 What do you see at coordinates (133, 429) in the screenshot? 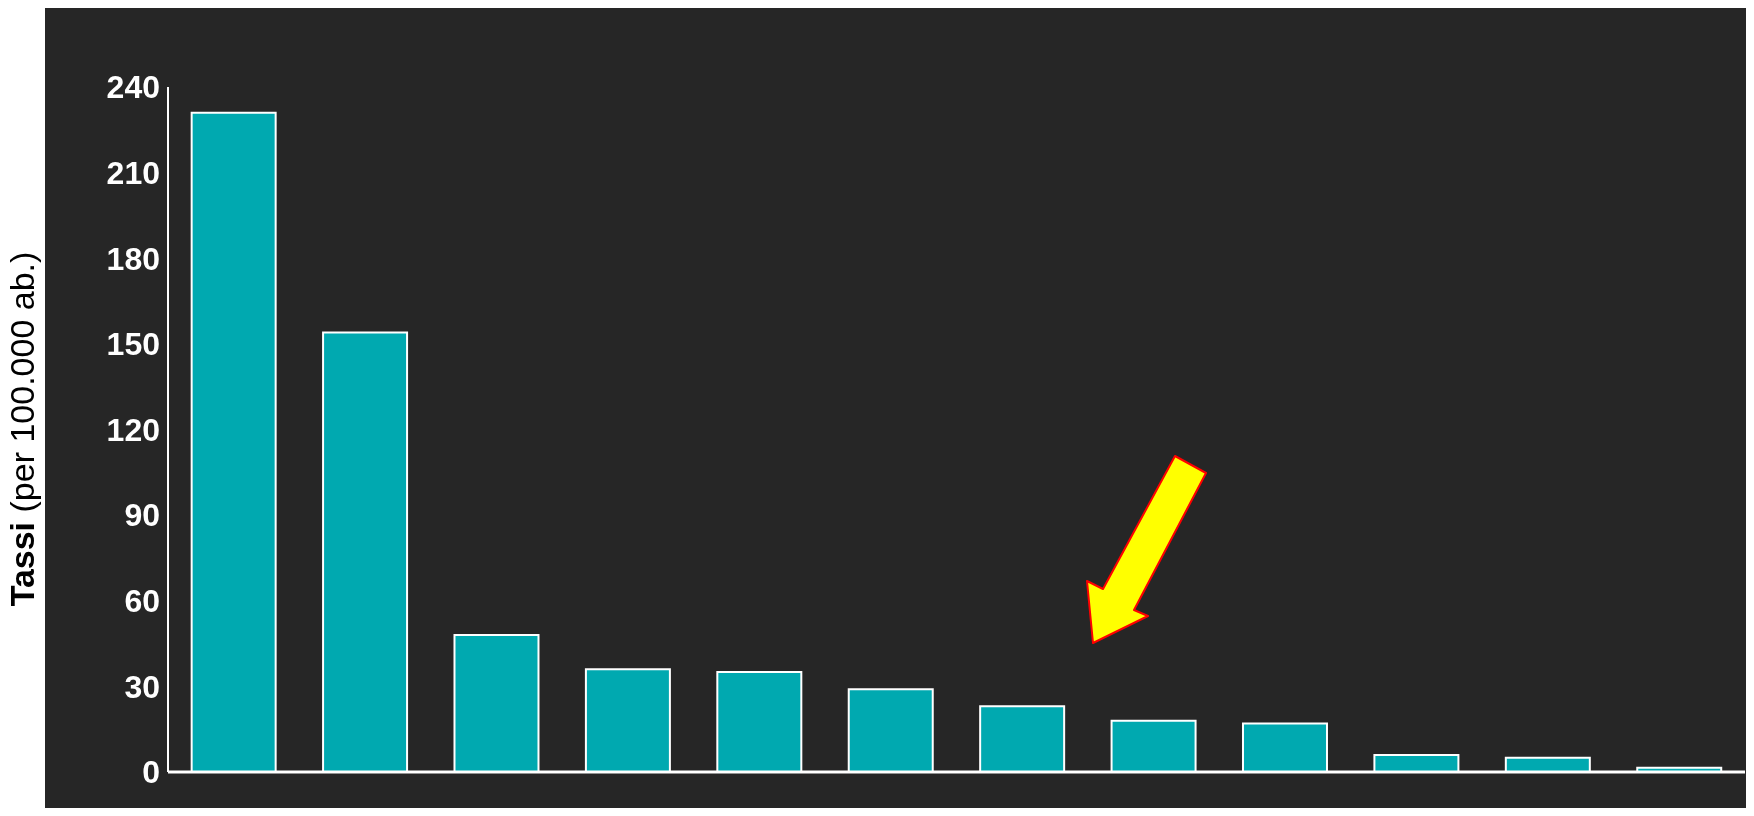
I see `y-tick-label: 120` at bounding box center [133, 429].